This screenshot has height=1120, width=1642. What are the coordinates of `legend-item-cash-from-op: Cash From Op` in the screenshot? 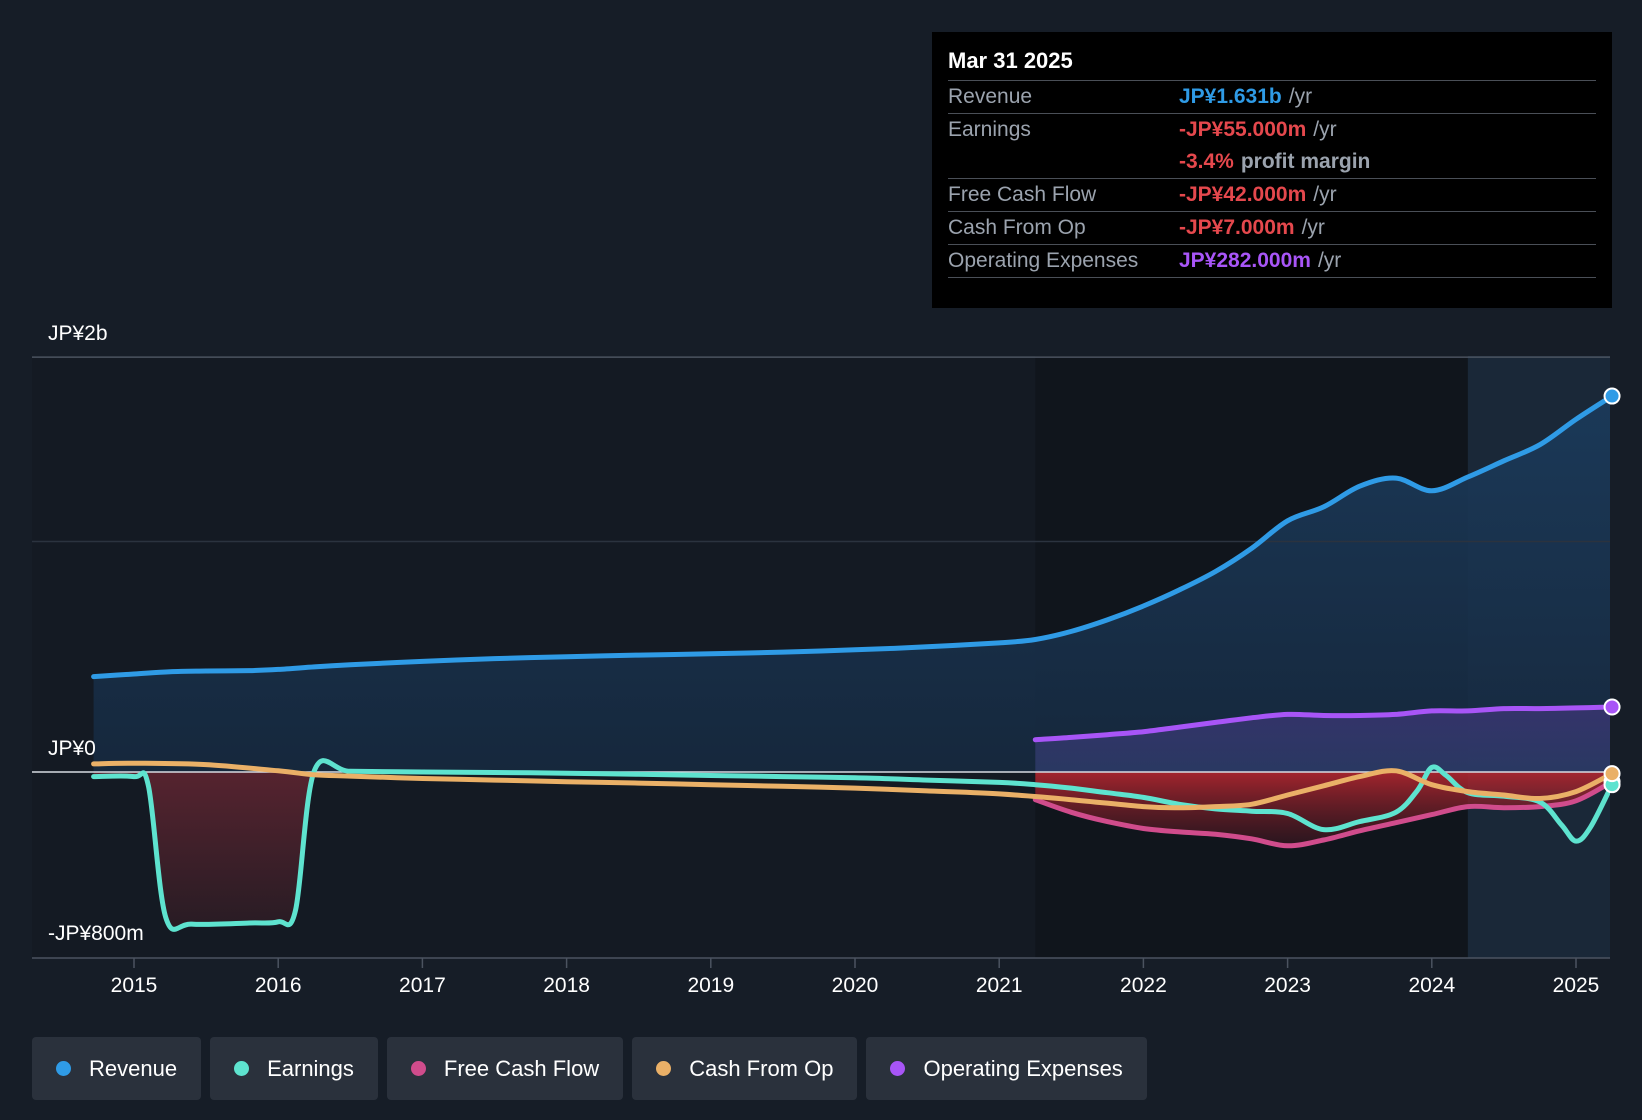 It's located at (745, 1068).